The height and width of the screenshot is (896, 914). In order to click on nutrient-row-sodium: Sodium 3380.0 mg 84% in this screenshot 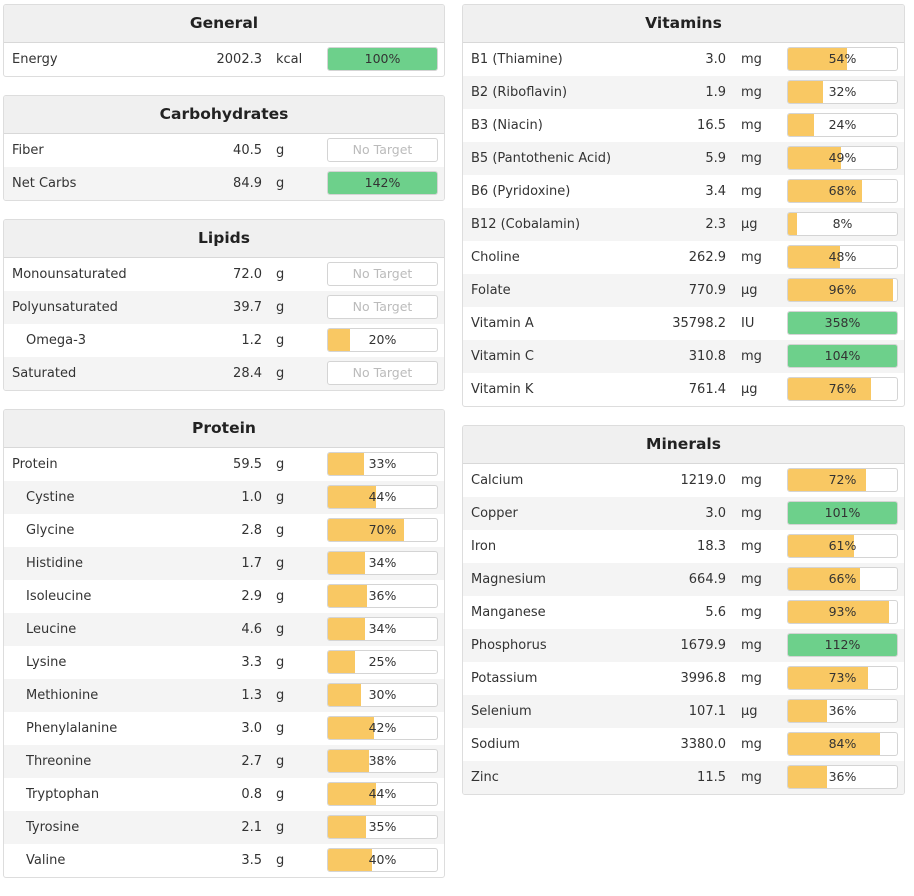, I will do `click(683, 744)`.